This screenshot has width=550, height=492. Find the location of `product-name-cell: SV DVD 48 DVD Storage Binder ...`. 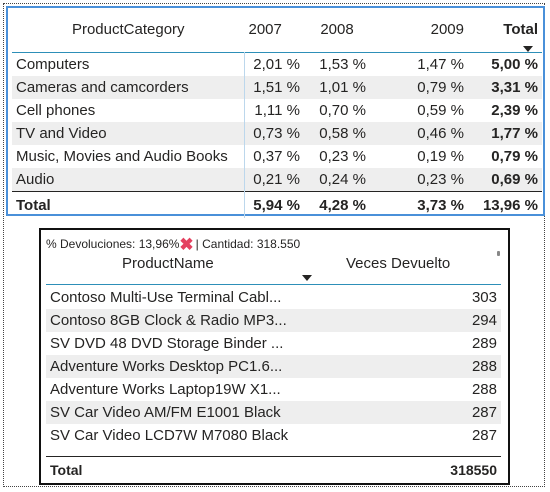

product-name-cell: SV DVD 48 DVD Storage Binder ... is located at coordinates (167, 343).